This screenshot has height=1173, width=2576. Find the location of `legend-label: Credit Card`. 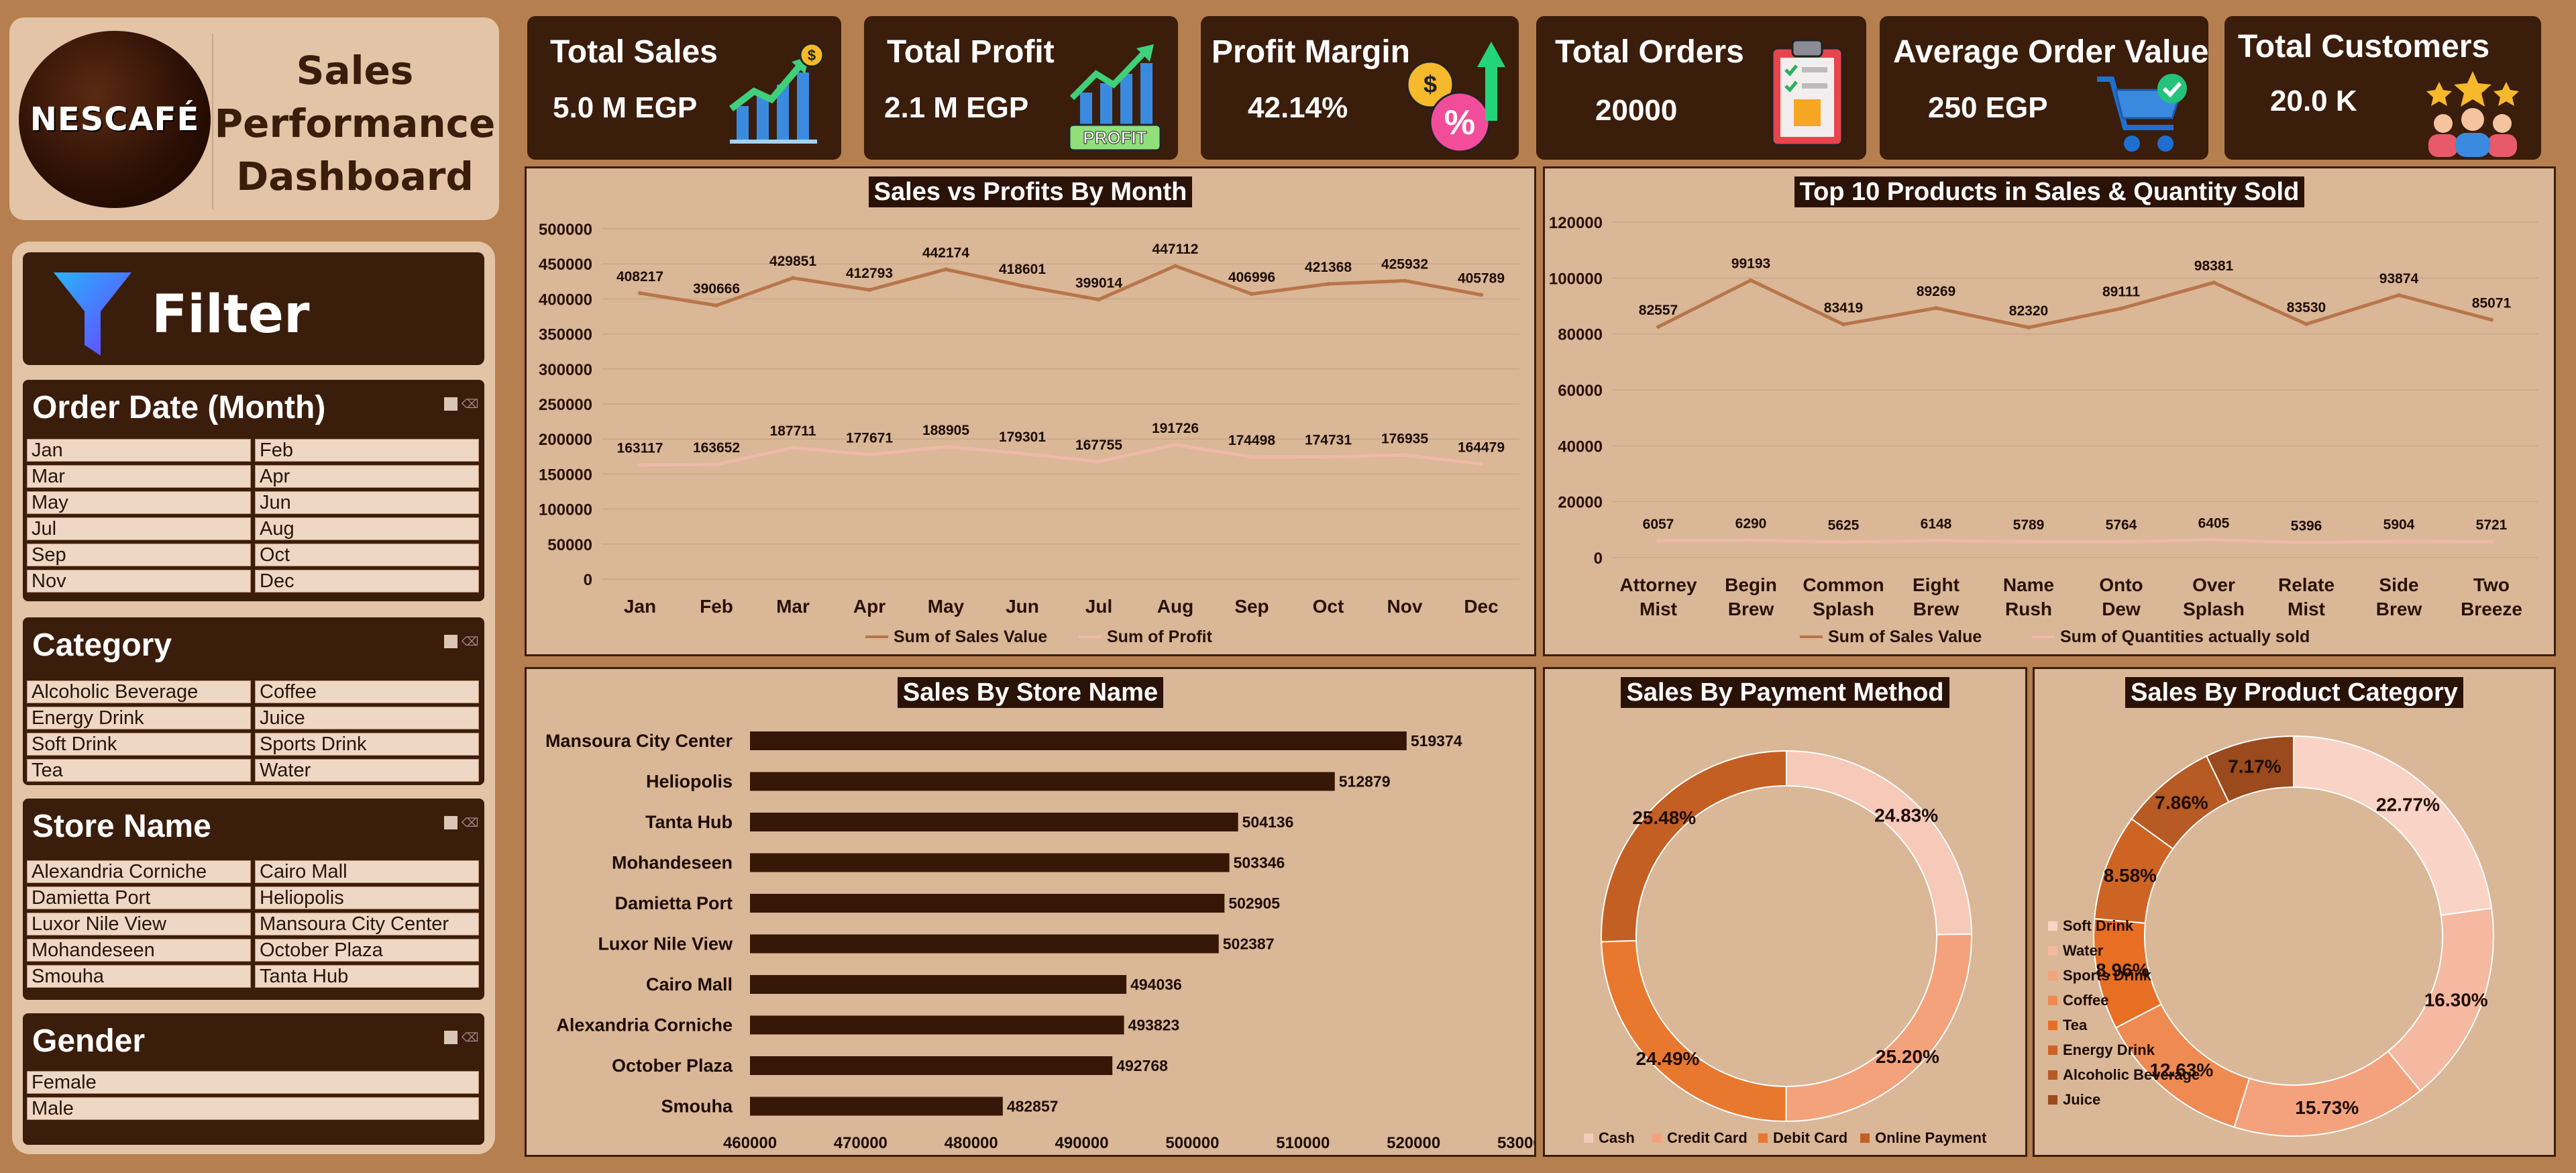

legend-label: Credit Card is located at coordinates (1707, 1137).